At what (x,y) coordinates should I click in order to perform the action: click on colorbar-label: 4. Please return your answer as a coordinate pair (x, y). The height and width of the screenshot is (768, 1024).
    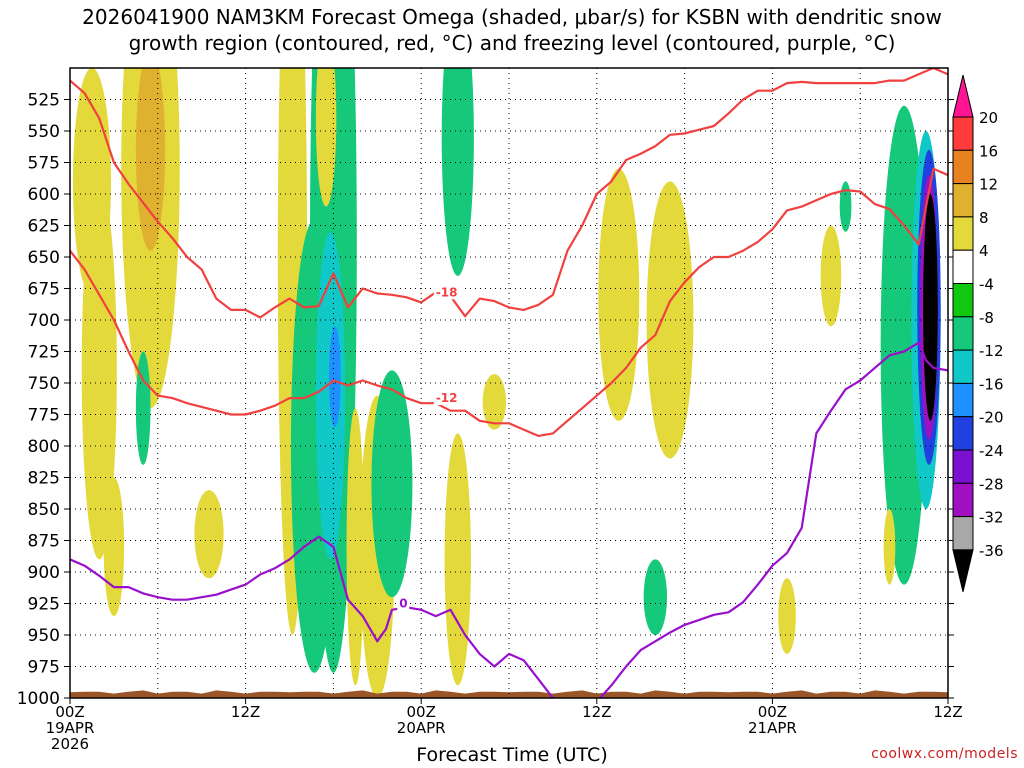
    Looking at the image, I should click on (984, 251).